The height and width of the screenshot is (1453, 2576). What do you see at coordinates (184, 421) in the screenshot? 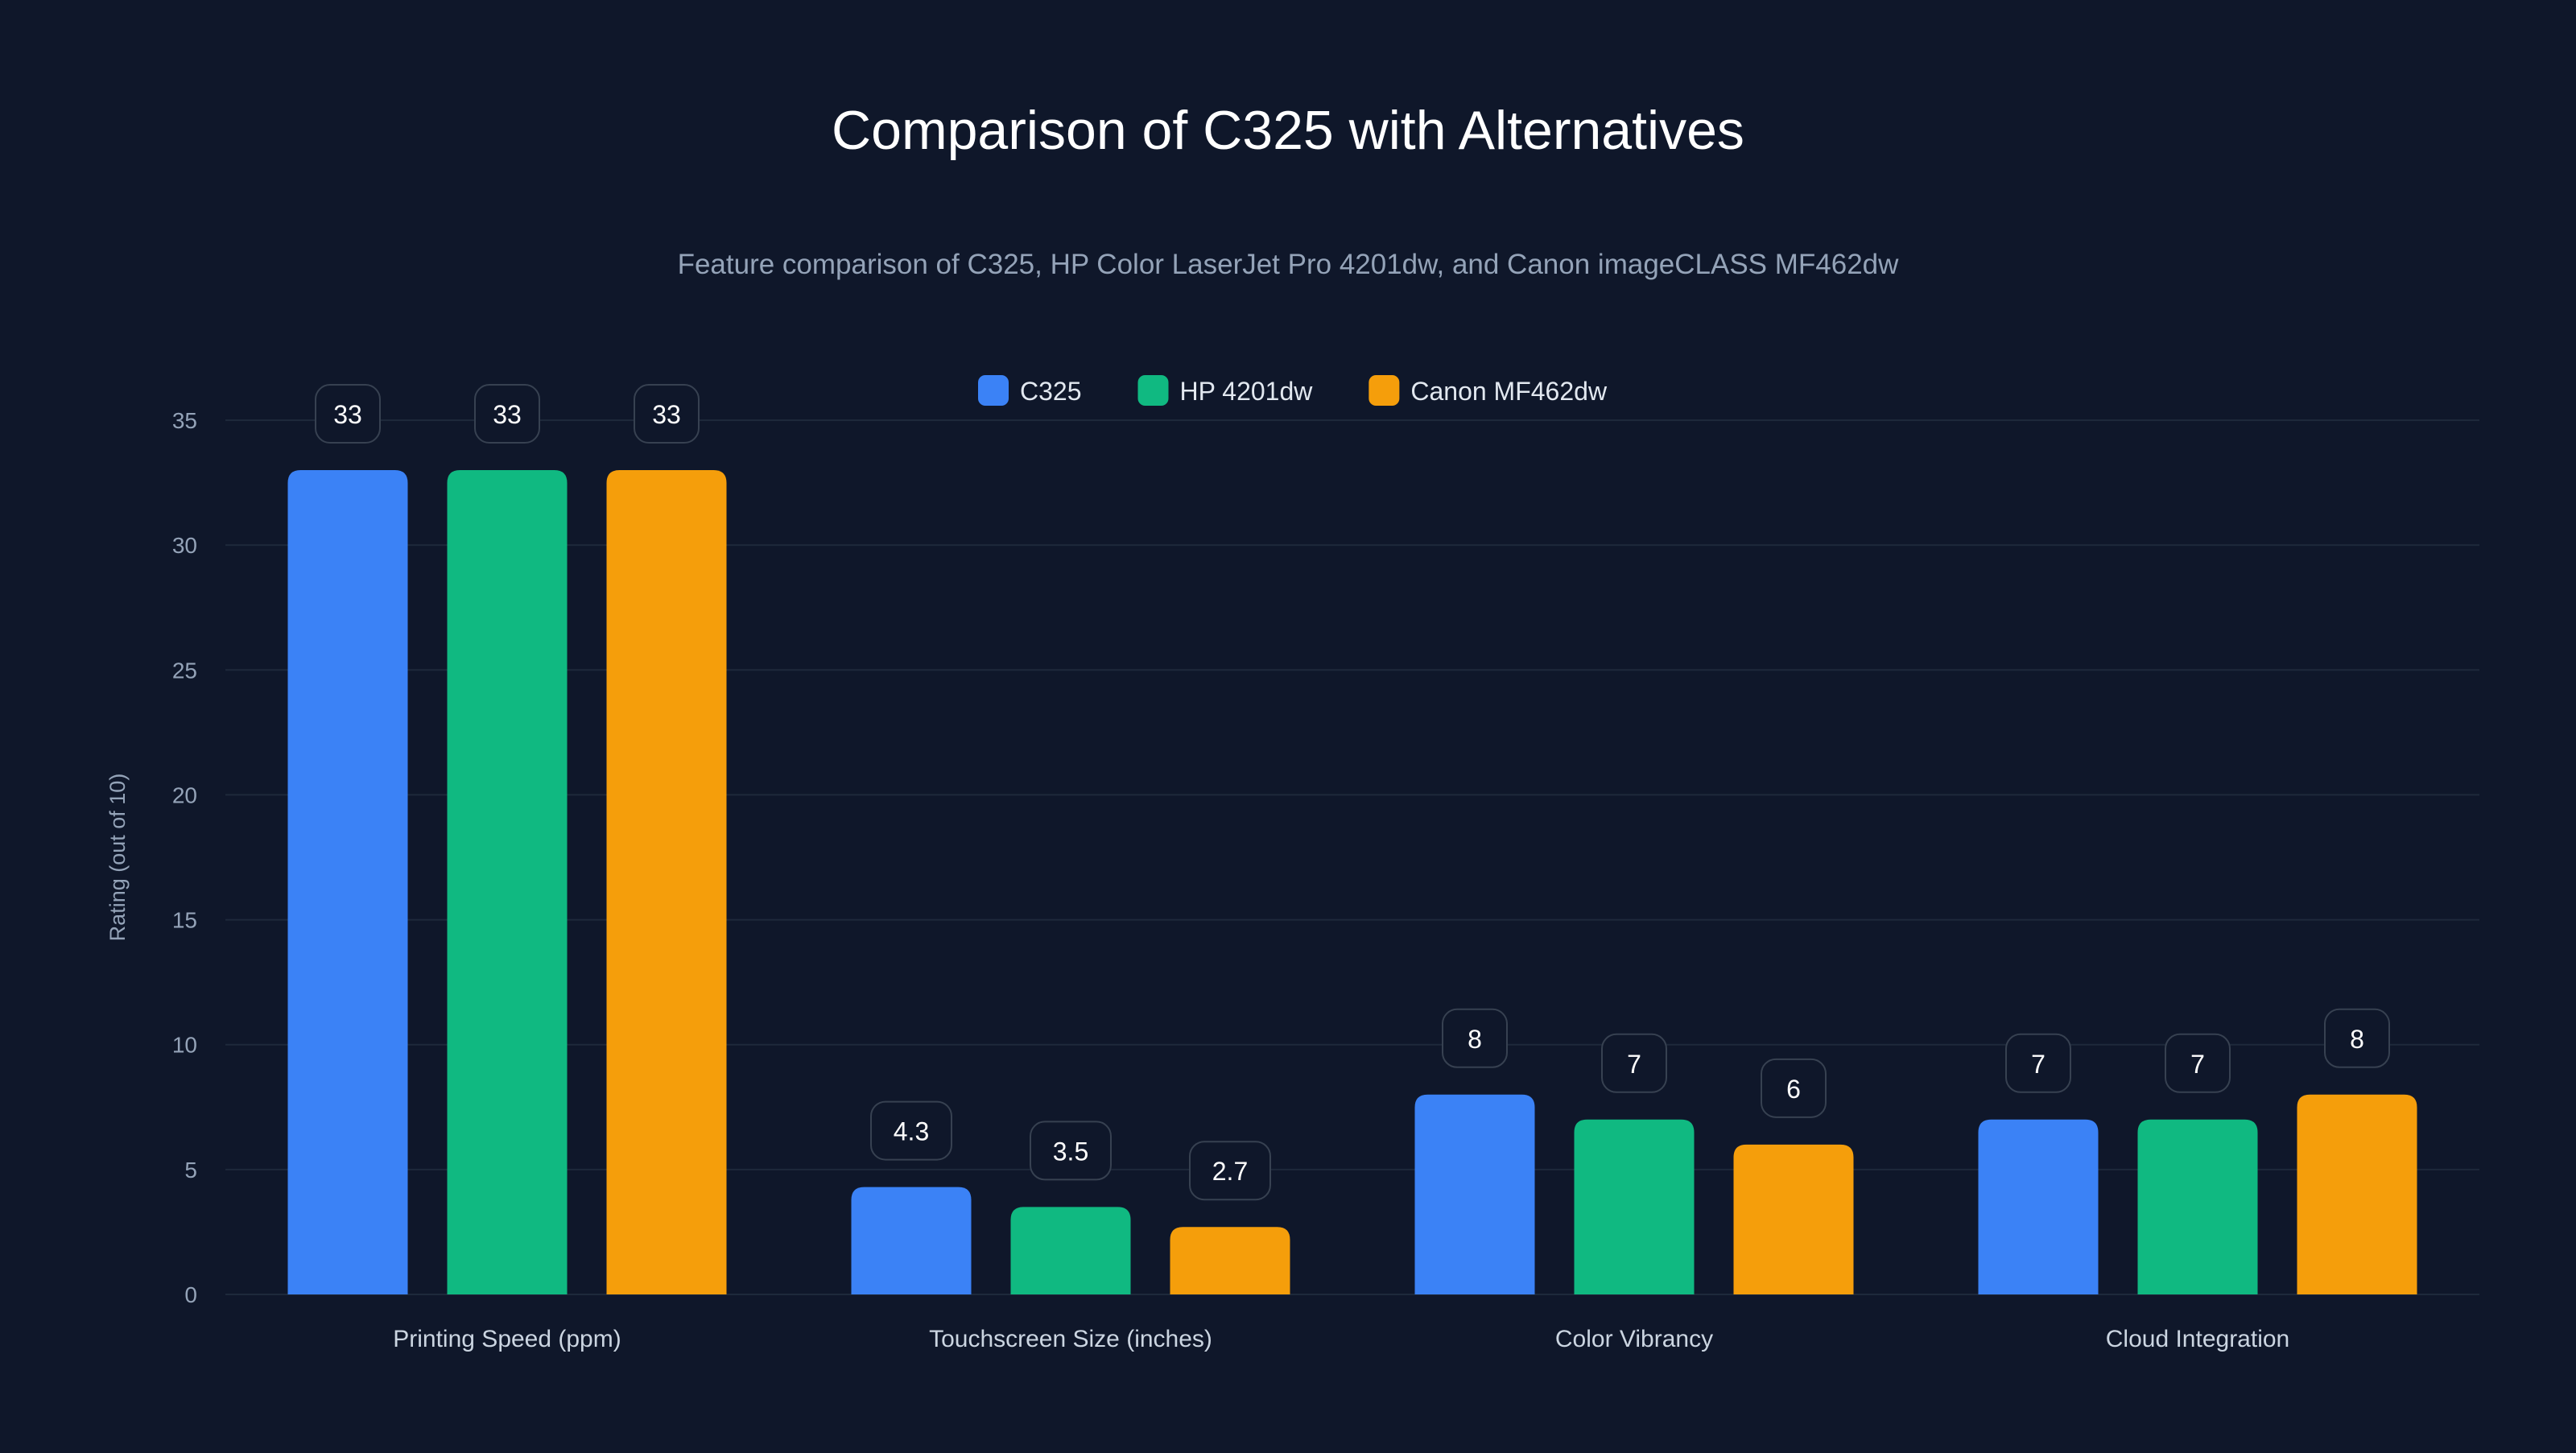
I see `y-tick-label: 35` at bounding box center [184, 421].